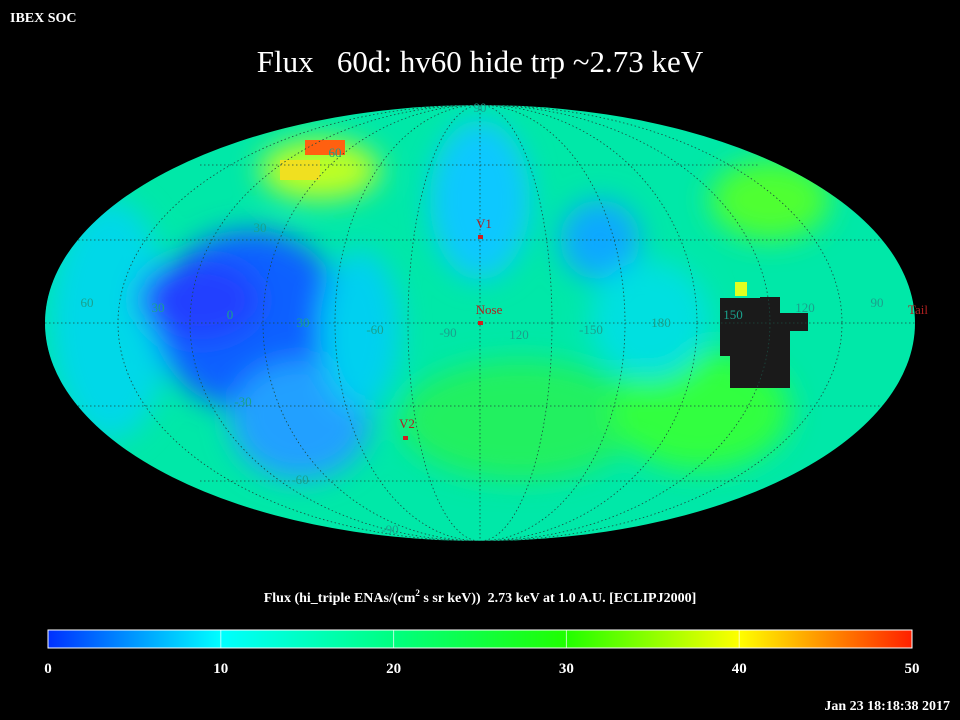  Describe the element at coordinates (242, 401) in the screenshot. I see `lat-label: -30` at that location.